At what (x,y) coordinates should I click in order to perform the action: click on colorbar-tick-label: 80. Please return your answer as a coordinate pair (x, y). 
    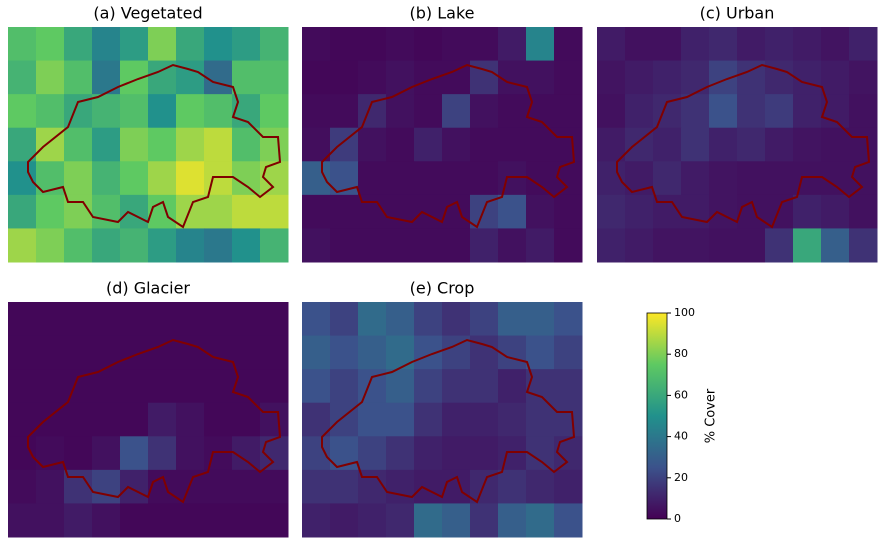
    Looking at the image, I should click on (681, 353).